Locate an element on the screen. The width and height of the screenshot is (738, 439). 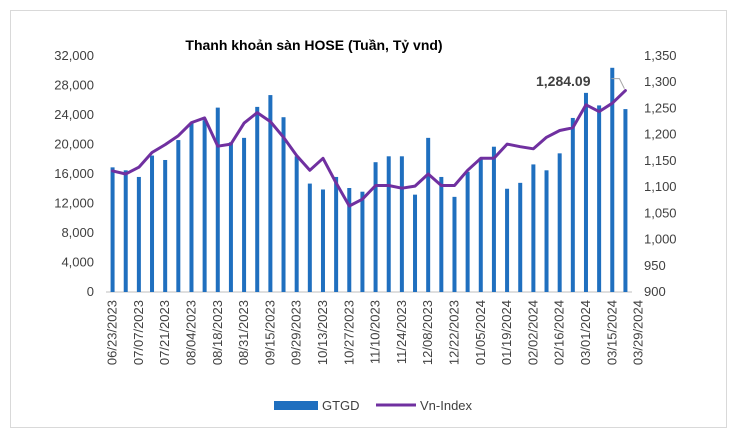
right-tick-label: 1,200 is located at coordinates (660, 134).